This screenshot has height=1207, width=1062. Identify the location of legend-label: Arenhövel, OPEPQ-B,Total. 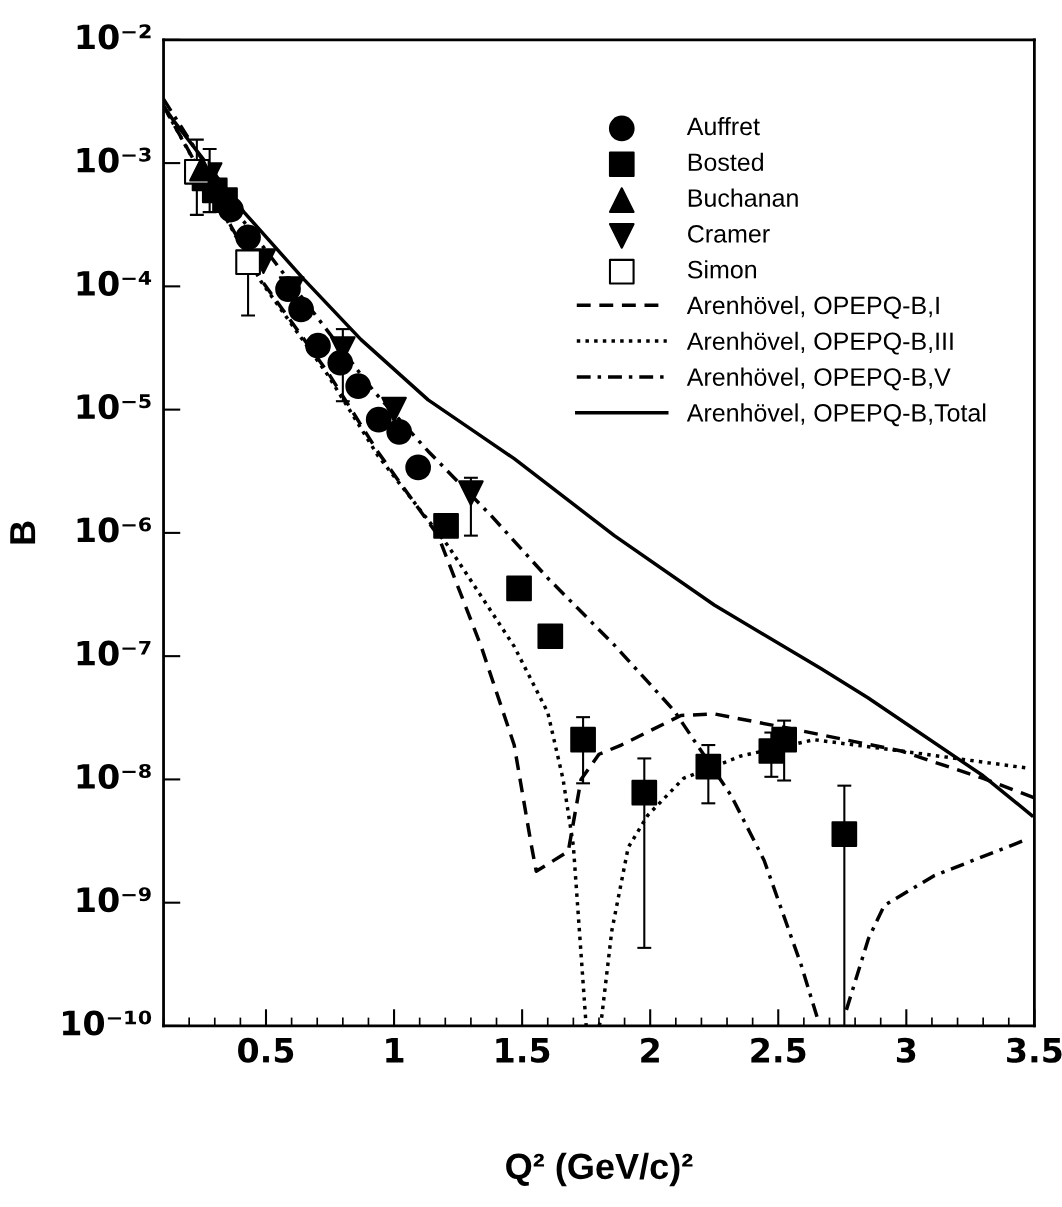
(836, 415).